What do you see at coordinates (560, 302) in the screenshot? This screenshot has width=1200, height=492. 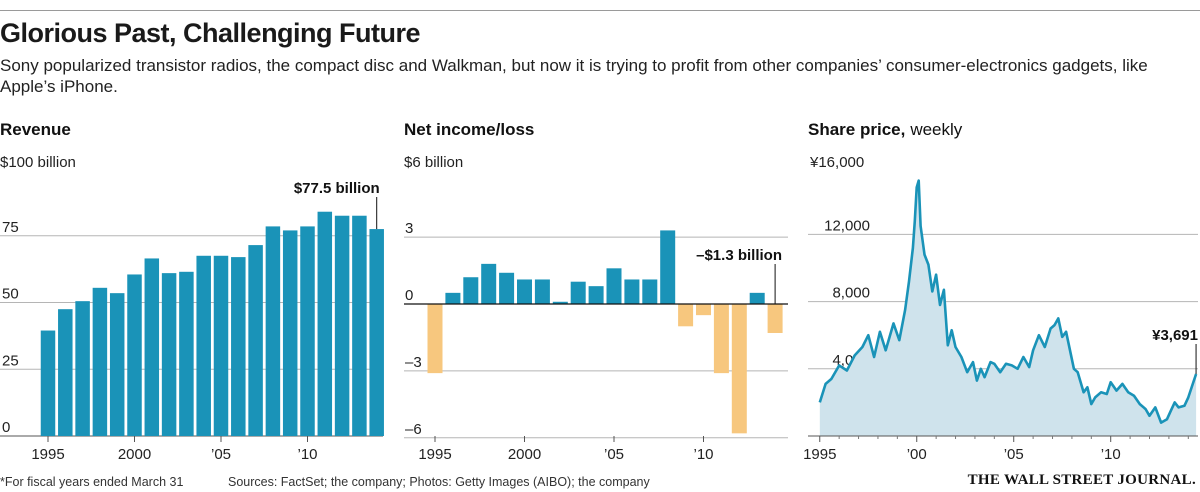 I see `net-income-bar-2002` at bounding box center [560, 302].